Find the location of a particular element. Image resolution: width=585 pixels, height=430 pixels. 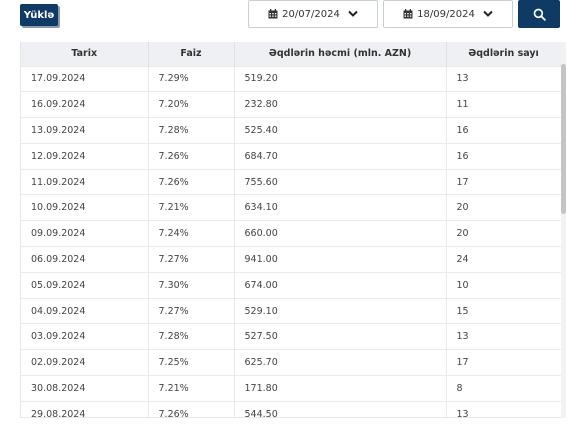

table-row: 11.09.2024 7.26% 755.60 17 is located at coordinates (291, 181).